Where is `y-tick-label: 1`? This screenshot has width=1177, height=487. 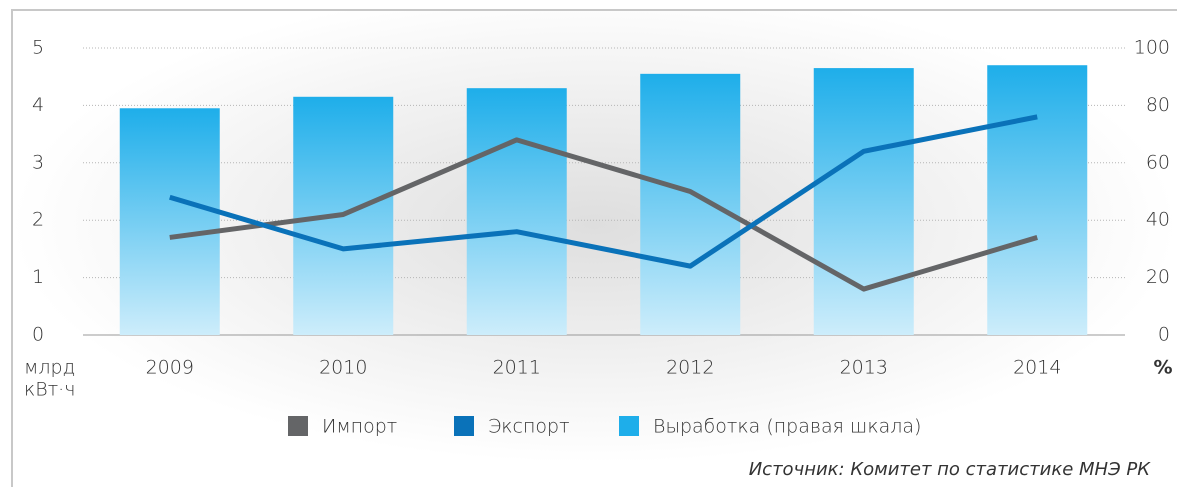 y-tick-label: 1 is located at coordinates (38, 277).